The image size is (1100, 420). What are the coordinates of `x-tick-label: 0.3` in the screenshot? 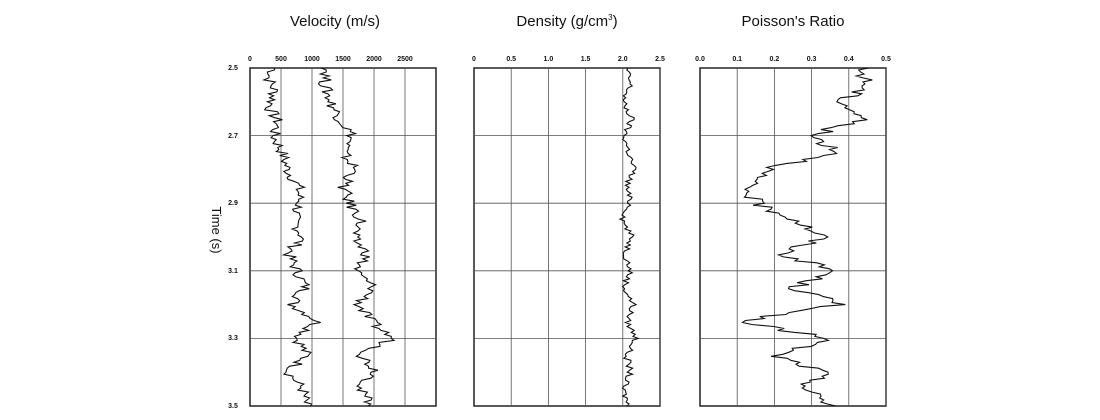 It's located at (812, 59).